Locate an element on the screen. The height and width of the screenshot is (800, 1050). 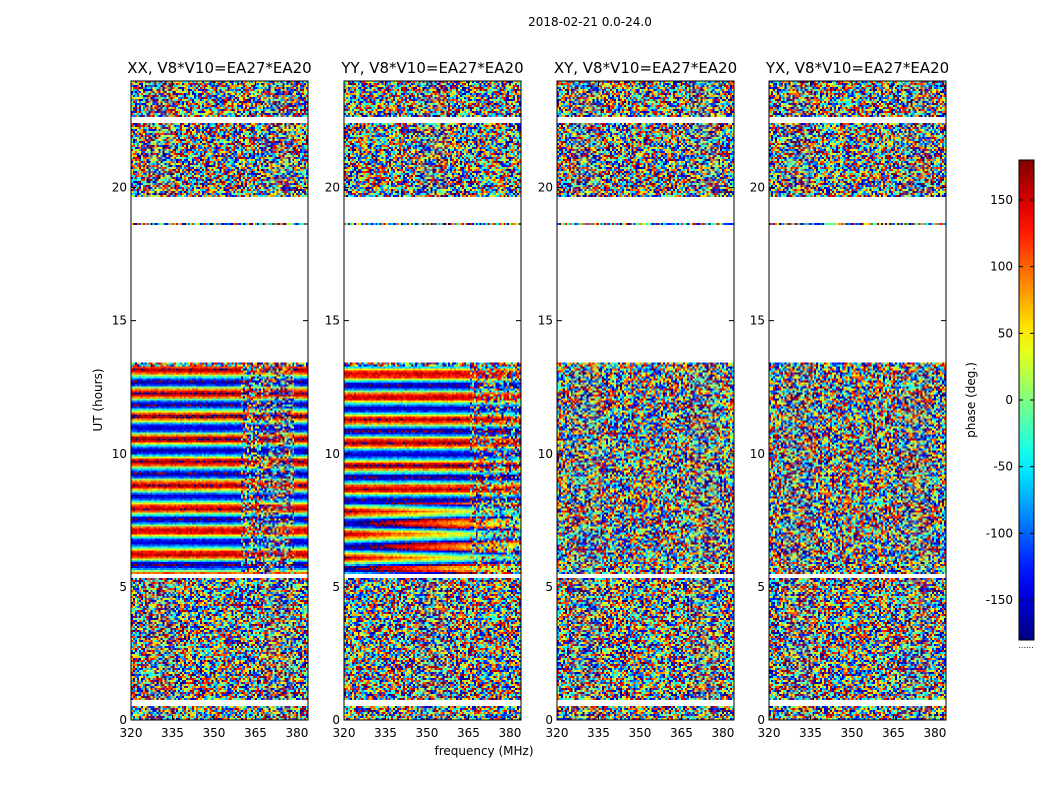
colorbar-tick-label: 50 is located at coordinates (1005, 333).